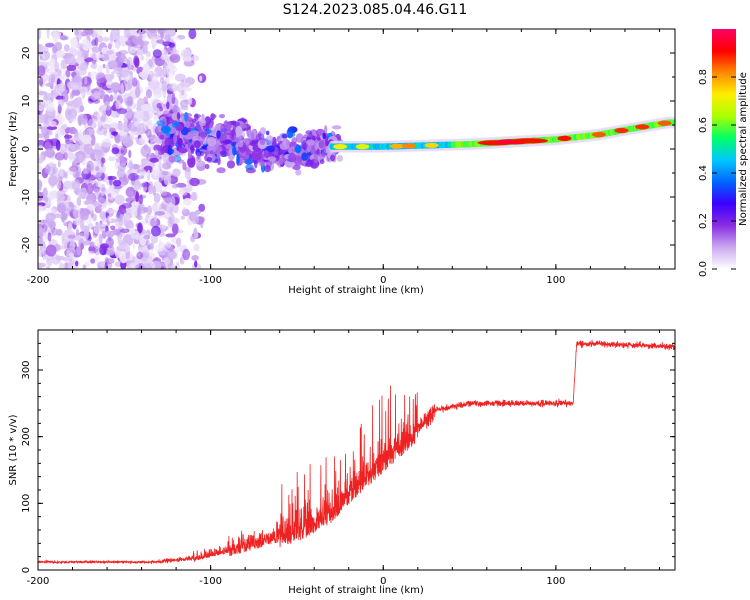 This screenshot has width=750, height=600. Describe the element at coordinates (26, 197) in the screenshot. I see `y-tick-label: -10` at that location.